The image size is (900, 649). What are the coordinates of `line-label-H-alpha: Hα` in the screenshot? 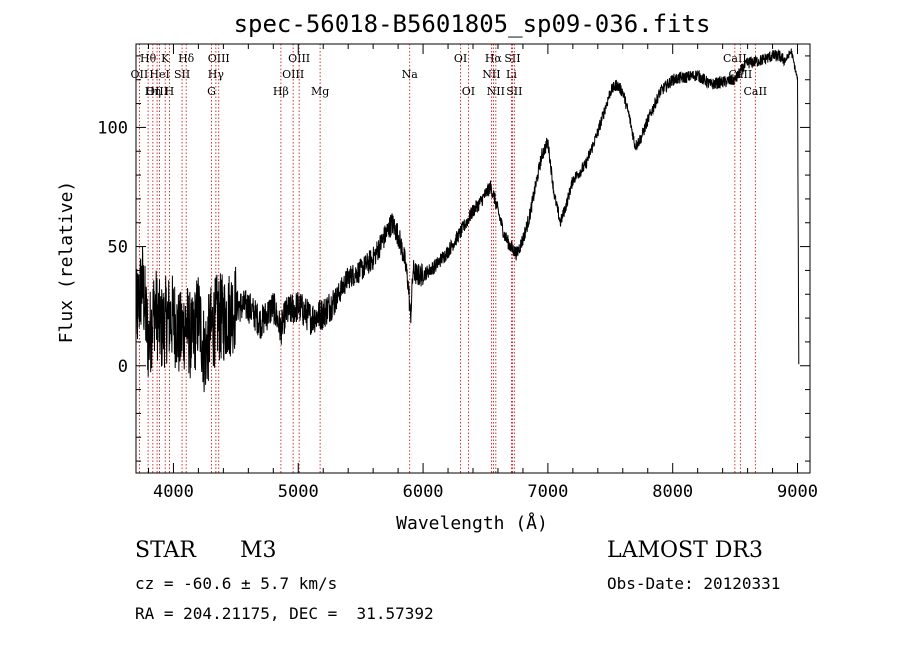 It's located at (494, 58).